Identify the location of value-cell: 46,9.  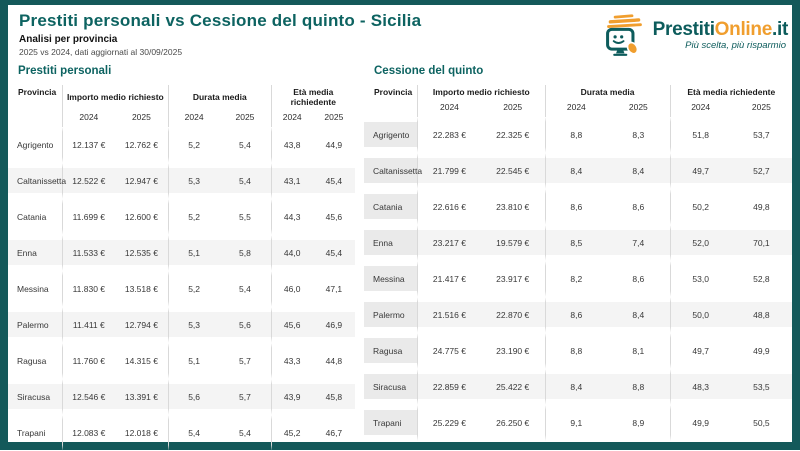
(333, 325).